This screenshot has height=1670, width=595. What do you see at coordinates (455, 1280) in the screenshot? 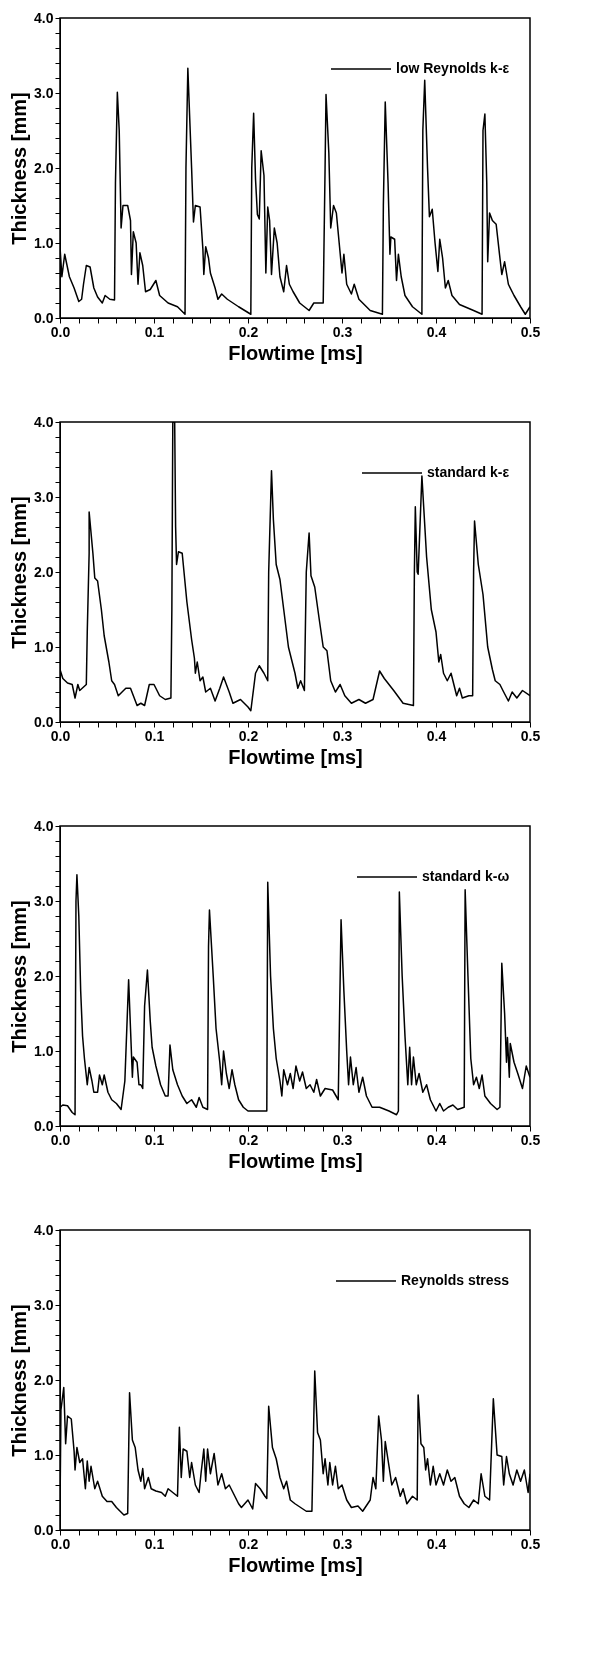
I see `legend-label: Reynolds stress` at bounding box center [455, 1280].